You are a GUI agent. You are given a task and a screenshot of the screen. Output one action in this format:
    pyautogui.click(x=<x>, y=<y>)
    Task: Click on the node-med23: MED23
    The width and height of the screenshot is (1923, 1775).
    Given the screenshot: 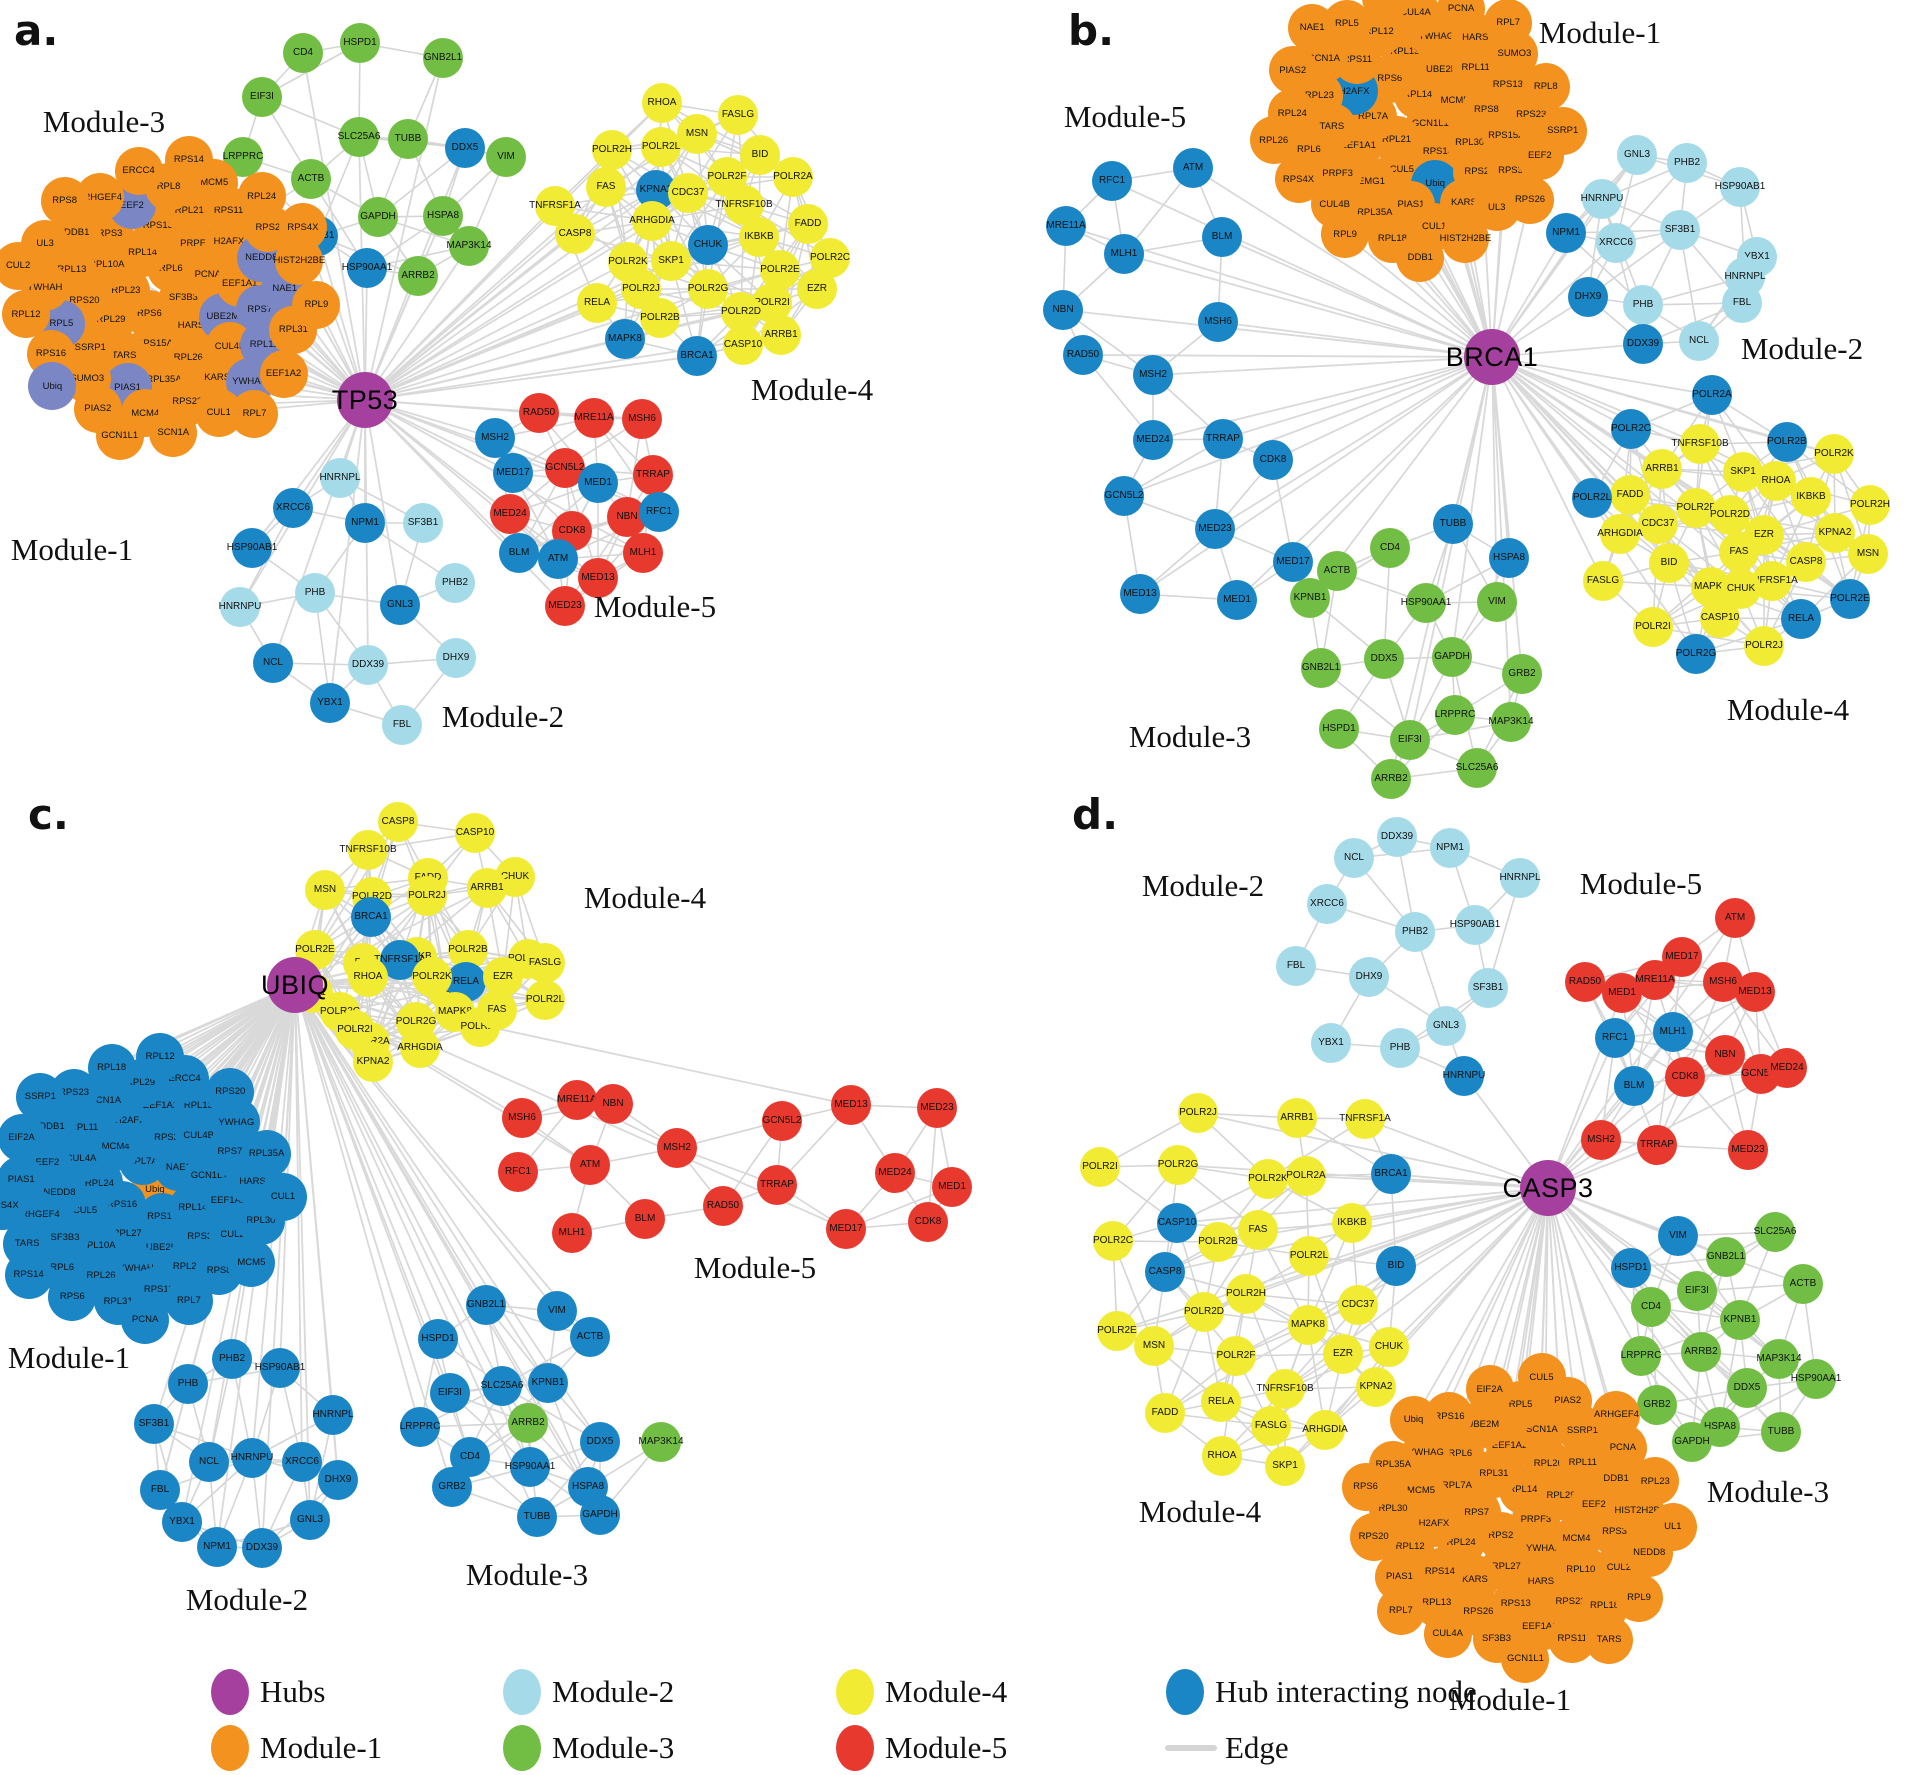 What is the action you would take?
    pyautogui.click(x=1215, y=529)
    